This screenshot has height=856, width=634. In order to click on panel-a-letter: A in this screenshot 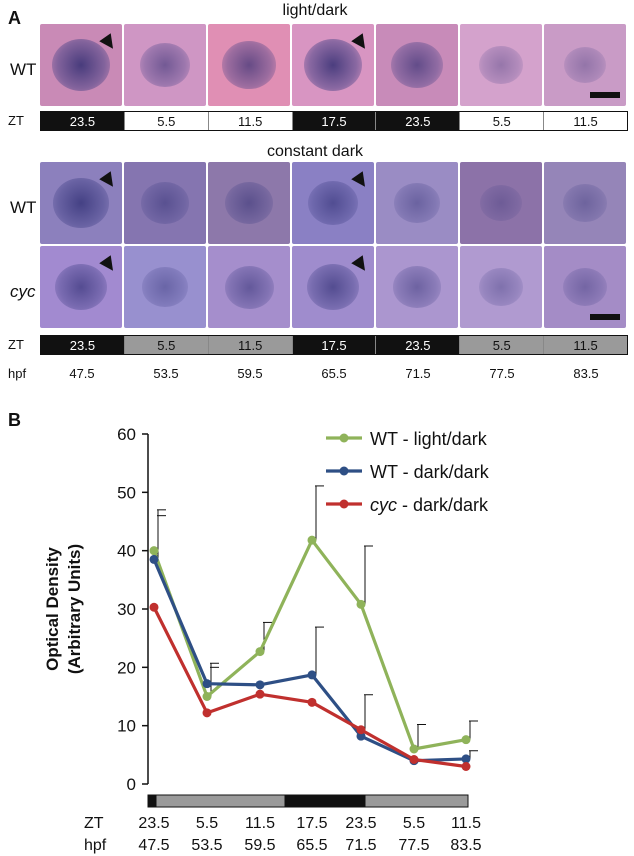, I will do `click(14, 18)`.